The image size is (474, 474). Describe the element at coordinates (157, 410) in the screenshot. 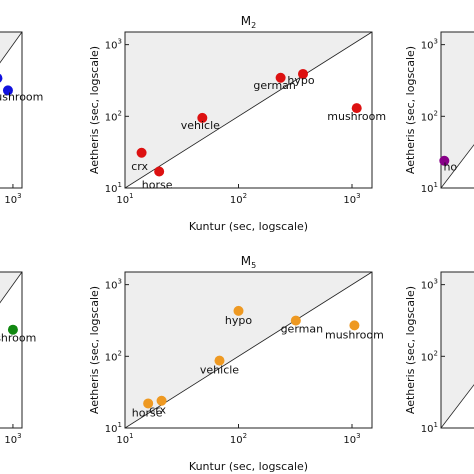

I see `point-label: crx` at that location.